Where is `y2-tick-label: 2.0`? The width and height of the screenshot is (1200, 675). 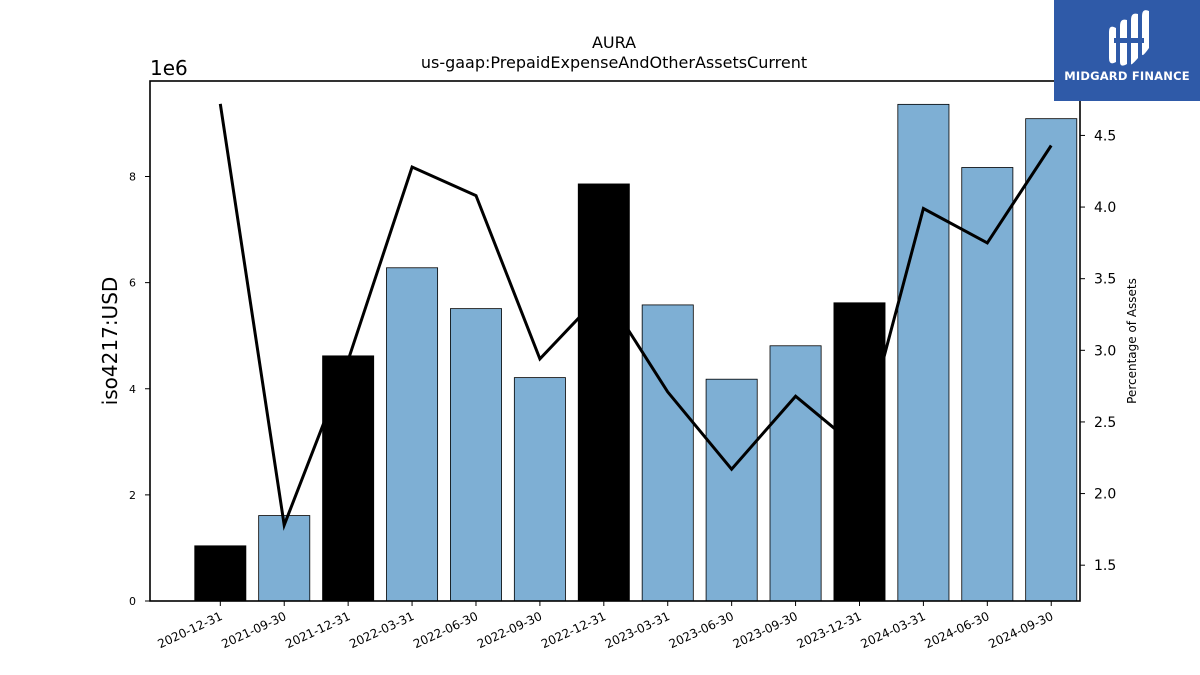 y2-tick-label: 2.0 is located at coordinates (1105, 495).